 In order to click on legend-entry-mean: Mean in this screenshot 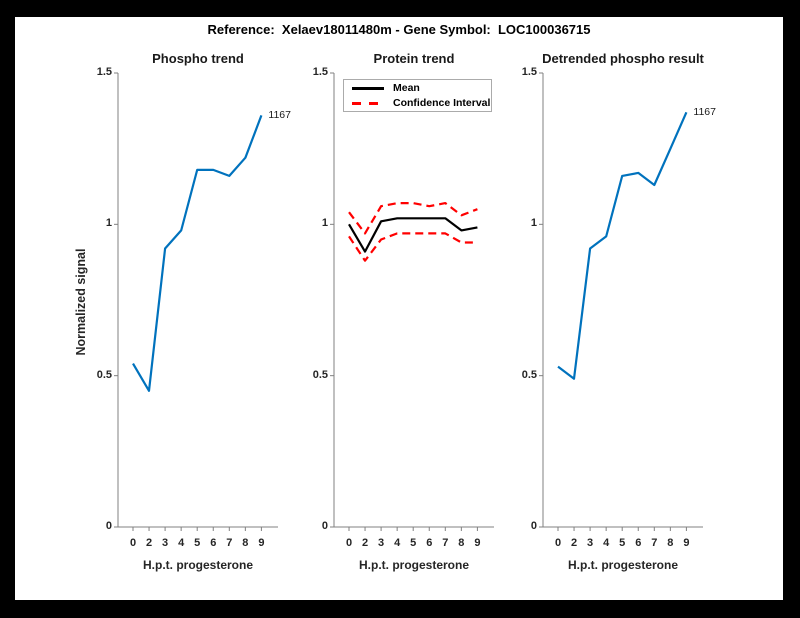, I will do `click(417, 88)`.